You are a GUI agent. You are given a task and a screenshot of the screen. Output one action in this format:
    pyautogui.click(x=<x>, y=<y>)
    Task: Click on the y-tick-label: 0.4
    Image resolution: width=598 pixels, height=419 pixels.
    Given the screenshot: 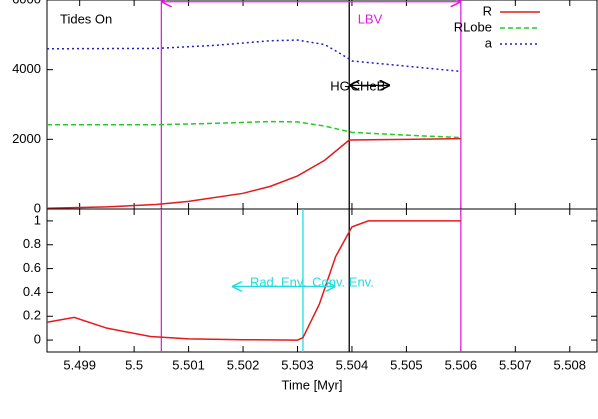 What is the action you would take?
    pyautogui.click(x=32, y=291)
    